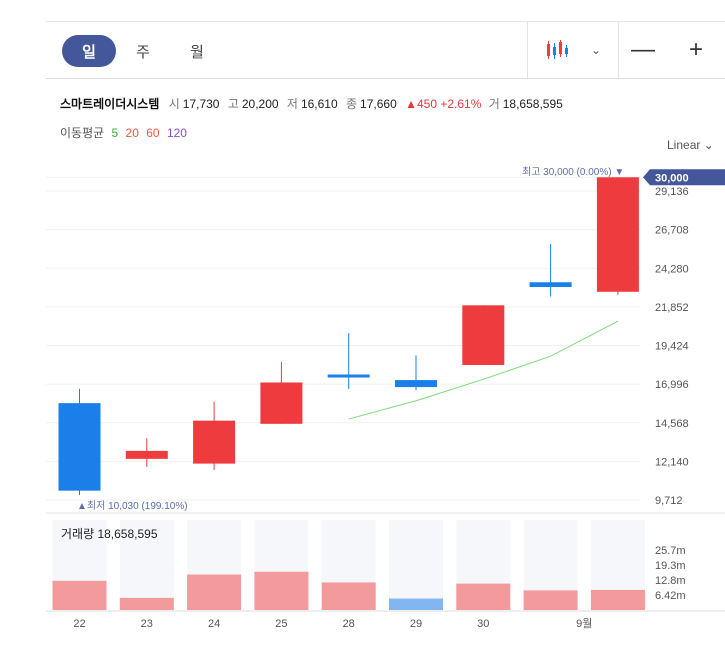 Image resolution: width=725 pixels, height=647 pixels. I want to click on volume-label: 거, so click(494, 104).